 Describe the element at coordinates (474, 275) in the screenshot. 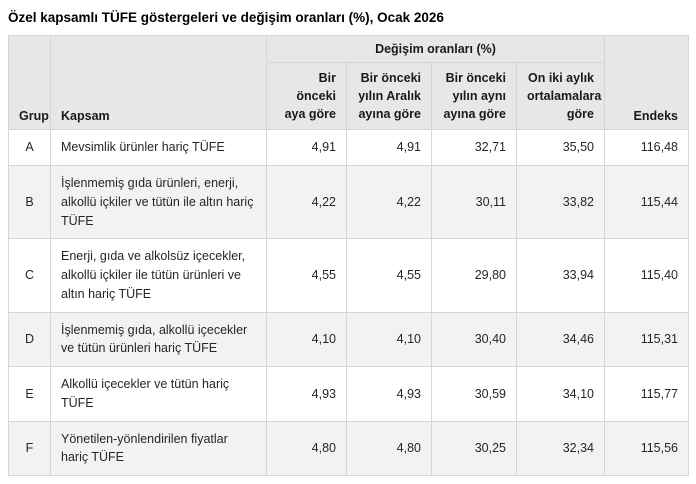

I see `annual-change-cell: 29,80` at that location.